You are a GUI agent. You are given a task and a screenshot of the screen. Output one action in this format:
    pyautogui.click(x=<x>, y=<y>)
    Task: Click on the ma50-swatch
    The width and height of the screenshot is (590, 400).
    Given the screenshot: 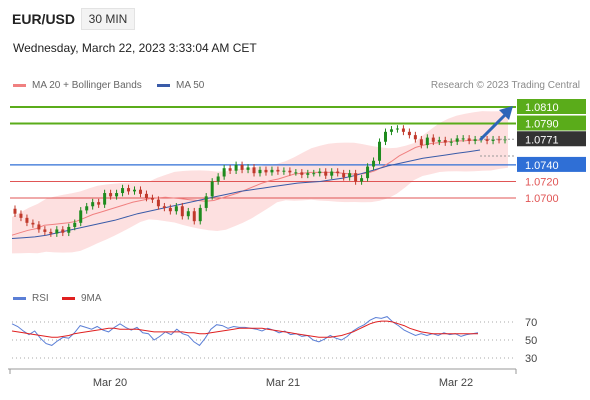 What is the action you would take?
    pyautogui.click(x=163, y=85)
    